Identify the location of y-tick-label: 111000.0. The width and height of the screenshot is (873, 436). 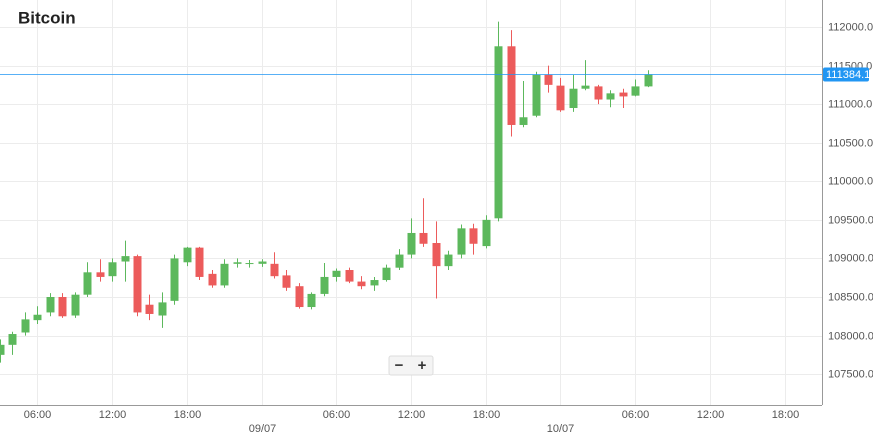
(850, 104).